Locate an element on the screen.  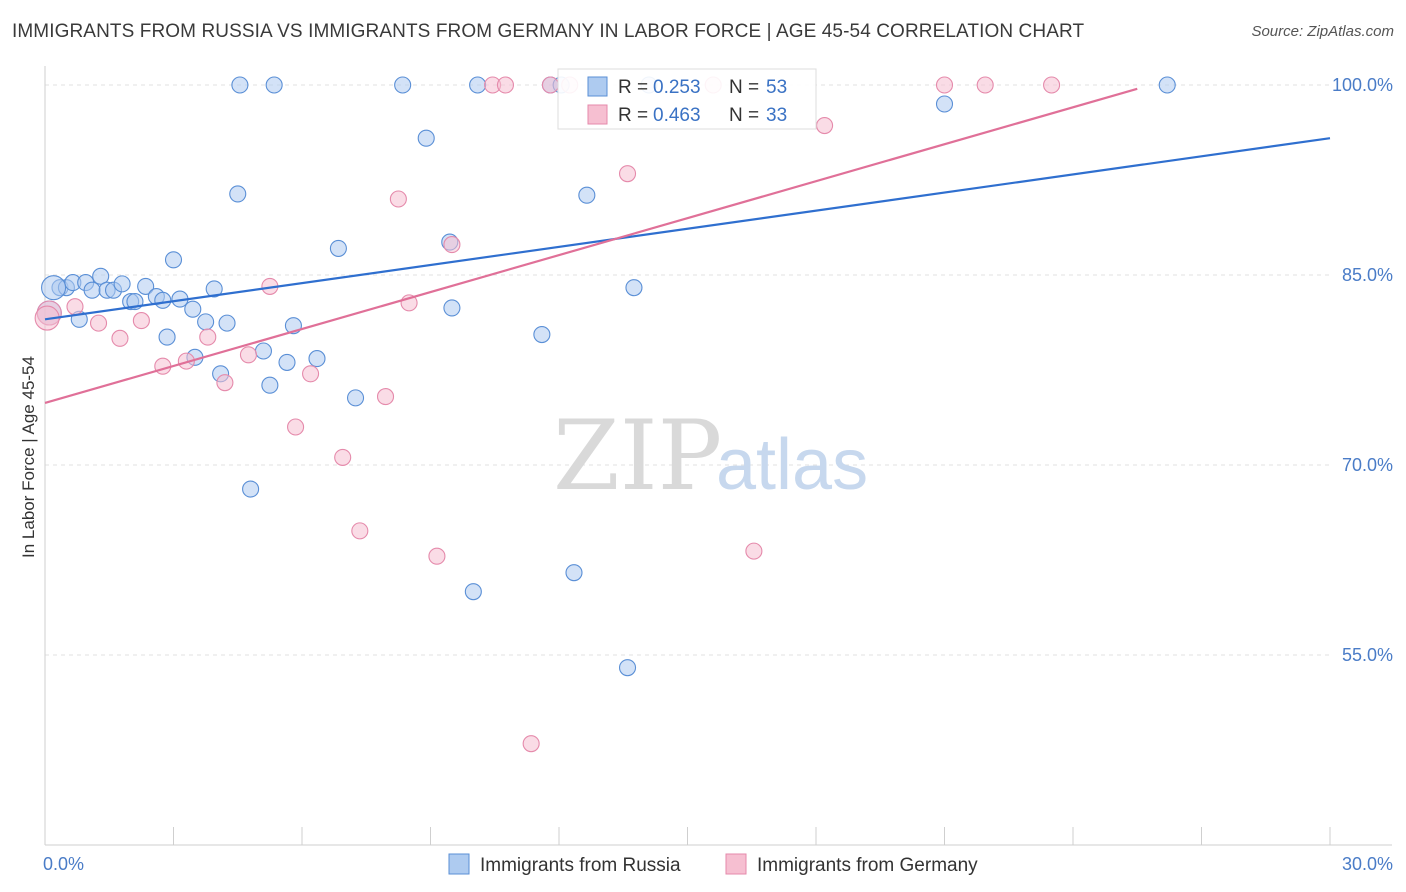
y-tick-label: 70.0% is located at coordinates (1367, 465).